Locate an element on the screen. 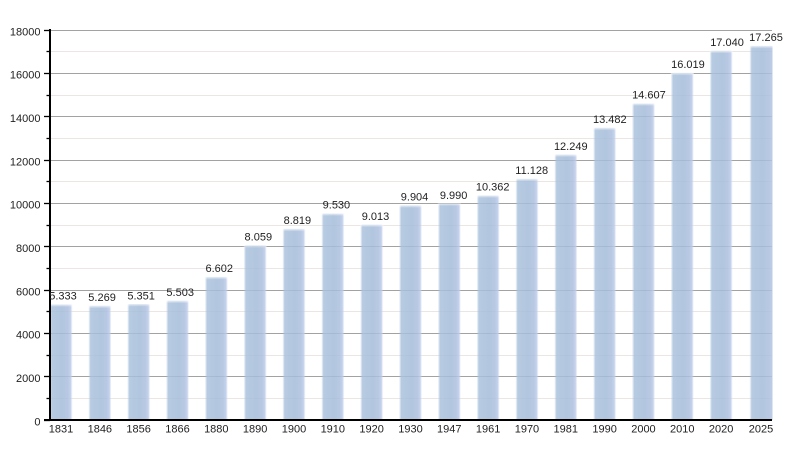 The width and height of the screenshot is (800, 450). svg-text: 2020 is located at coordinates (721, 430).